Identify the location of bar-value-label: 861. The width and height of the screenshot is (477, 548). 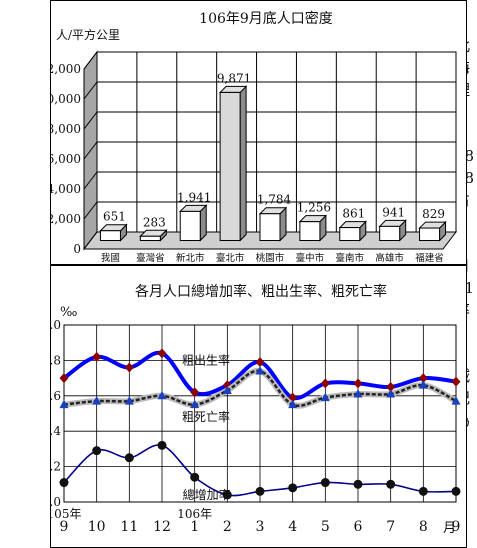
(353, 214).